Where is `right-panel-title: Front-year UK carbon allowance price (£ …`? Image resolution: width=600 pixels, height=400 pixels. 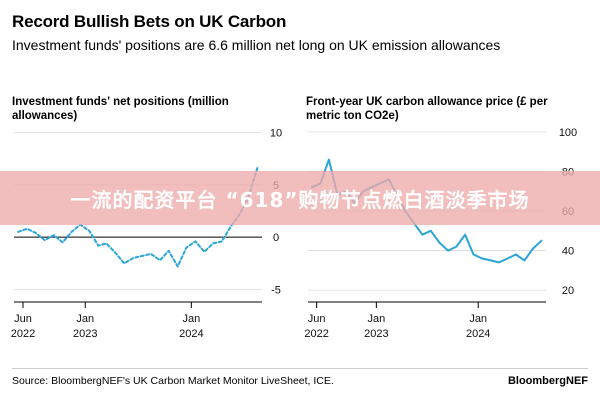
right-panel-title: Front-year UK carbon allowance price (£ … is located at coordinates (427, 109).